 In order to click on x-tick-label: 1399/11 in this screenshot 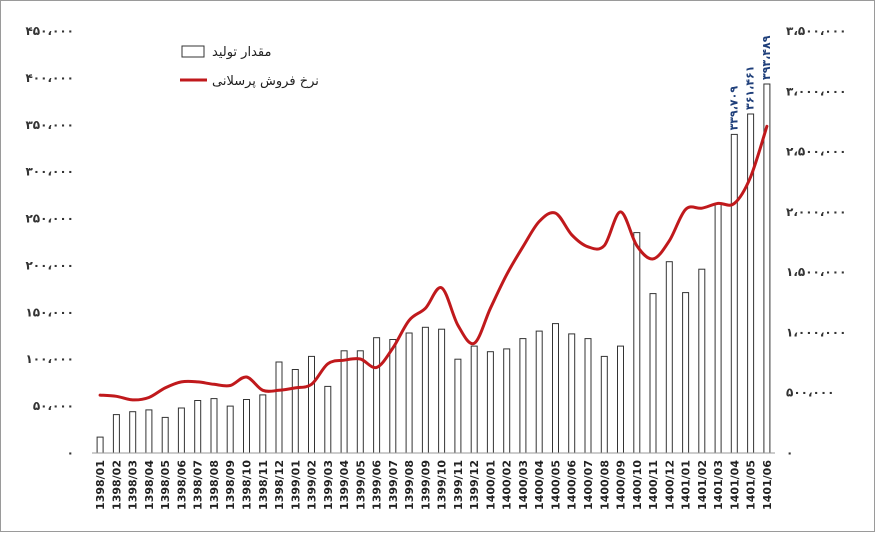, I will do `click(458, 485)`.